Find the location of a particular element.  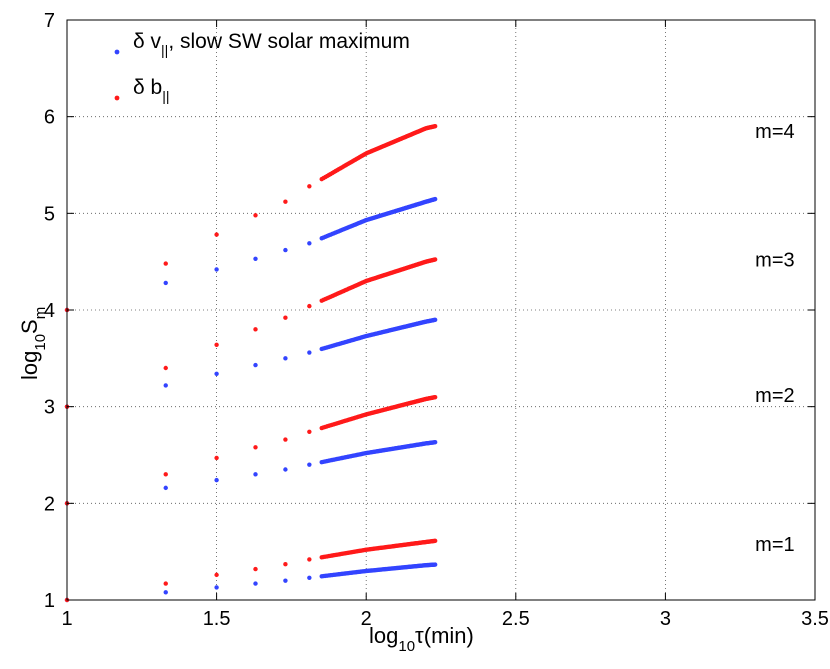

x-tick-label: 1.5 is located at coordinates (217, 619).